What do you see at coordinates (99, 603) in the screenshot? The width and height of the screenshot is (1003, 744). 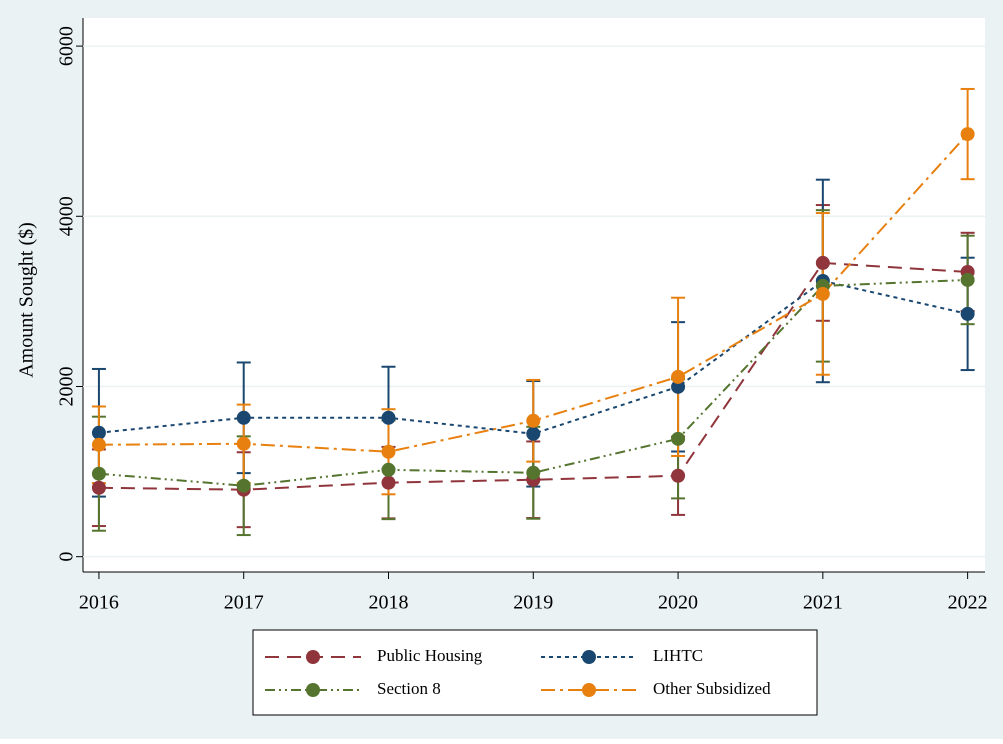 I see `x-tick-label: 2016` at bounding box center [99, 603].